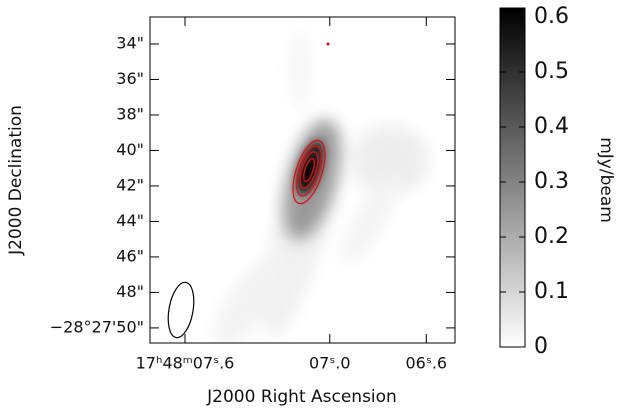 This screenshot has height=410, width=620. Describe the element at coordinates (551, 71) in the screenshot. I see `colorbar-tick-label: 0.5` at that location.